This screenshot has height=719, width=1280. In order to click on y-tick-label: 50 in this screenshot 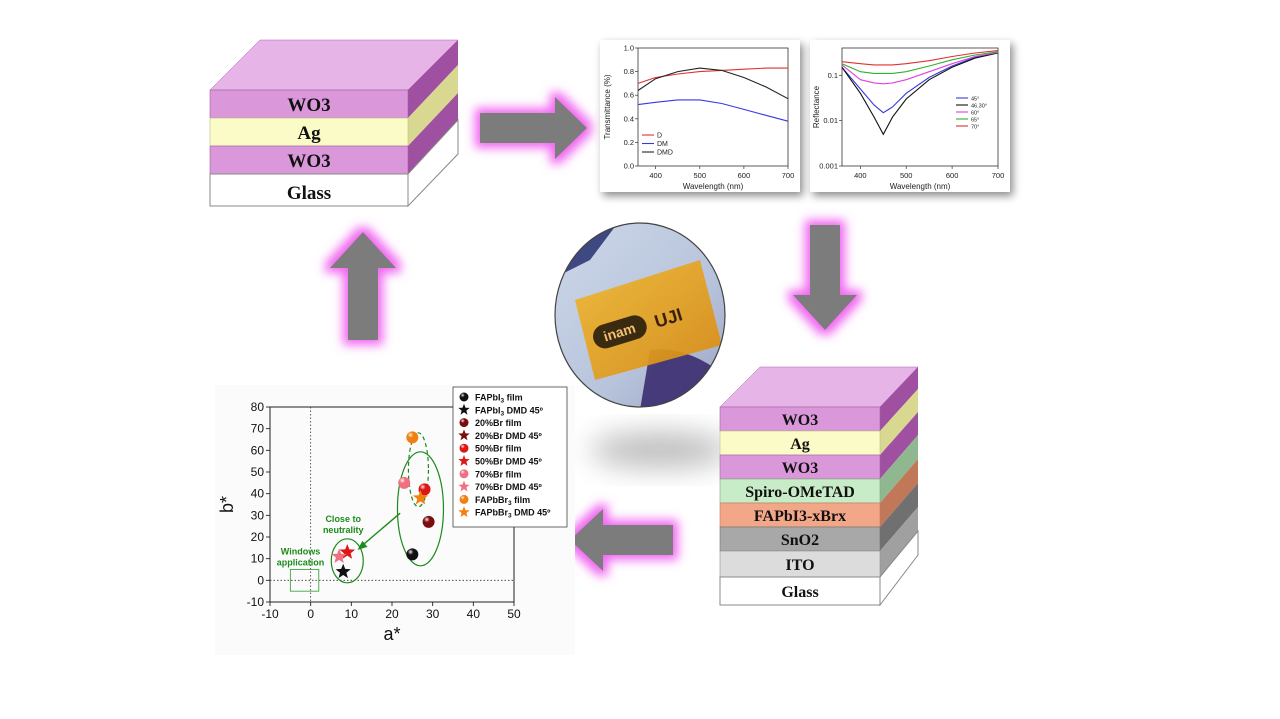, I will do `click(258, 472)`.